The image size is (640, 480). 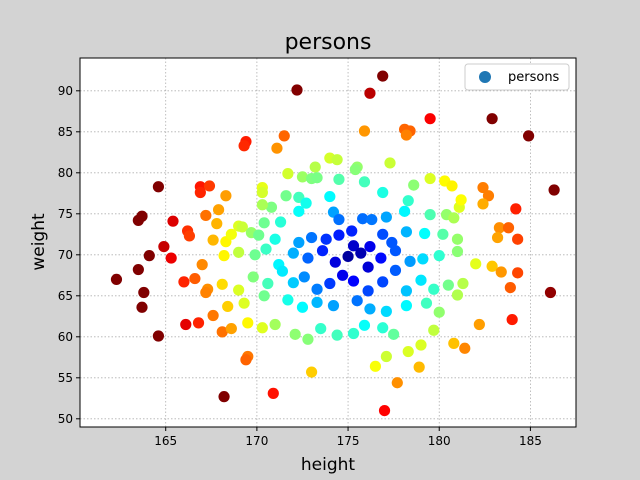 I want to click on y-tick-label: 60, so click(x=65, y=337).